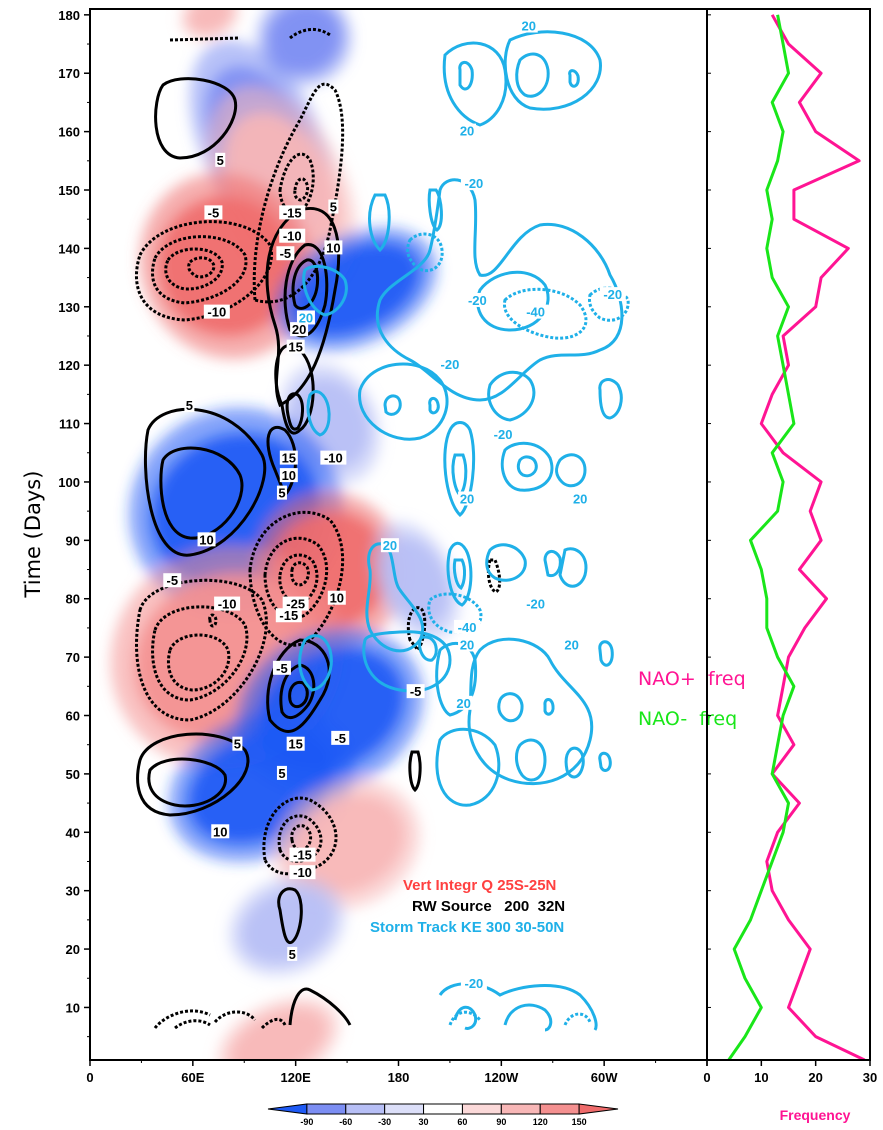 This screenshot has height=1130, width=883. I want to click on x-axis-right: 0 10 20 30, so click(790, 1072).